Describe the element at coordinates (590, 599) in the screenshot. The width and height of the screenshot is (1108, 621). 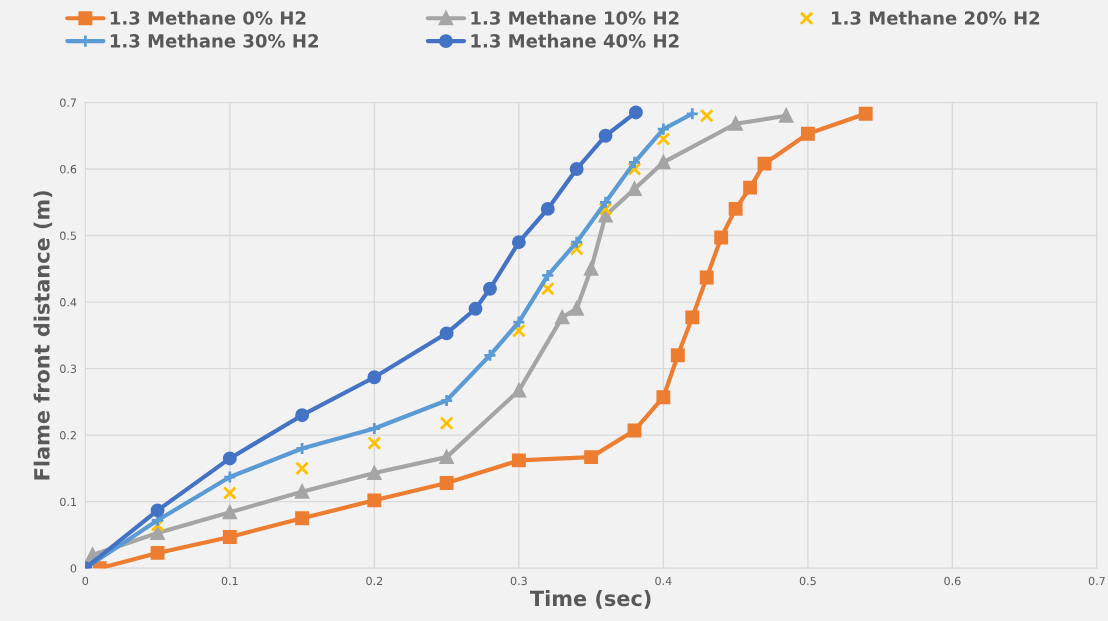
I see `x-axis-title: Time (sec)` at that location.